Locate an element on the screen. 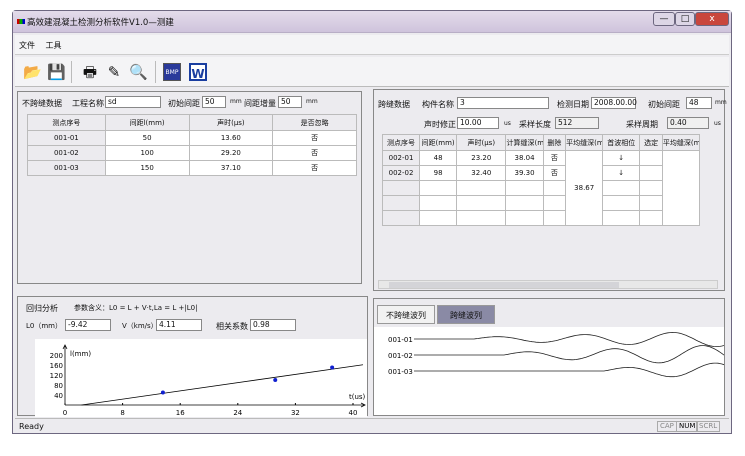  print-setup-icon: ✎ is located at coordinates (114, 72).